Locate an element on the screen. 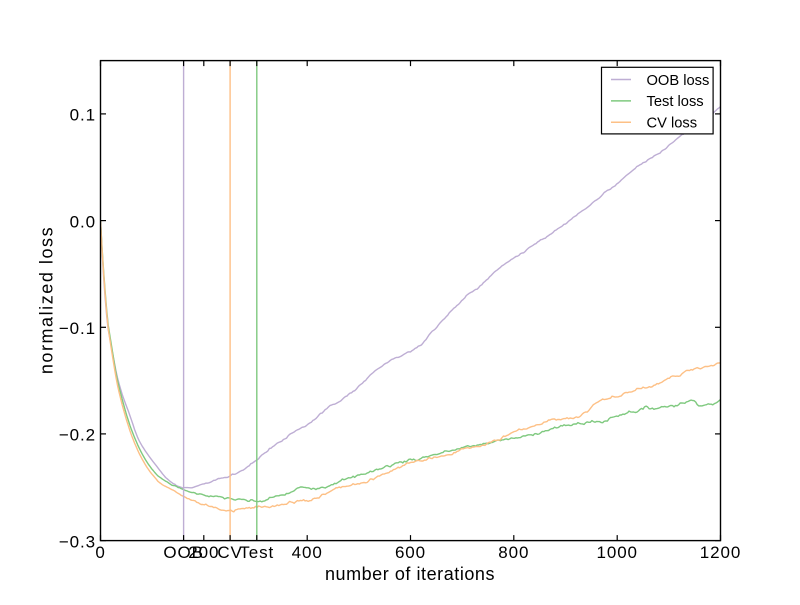 This screenshot has width=800, height=605. svg-text: Test is located at coordinates (256, 552).